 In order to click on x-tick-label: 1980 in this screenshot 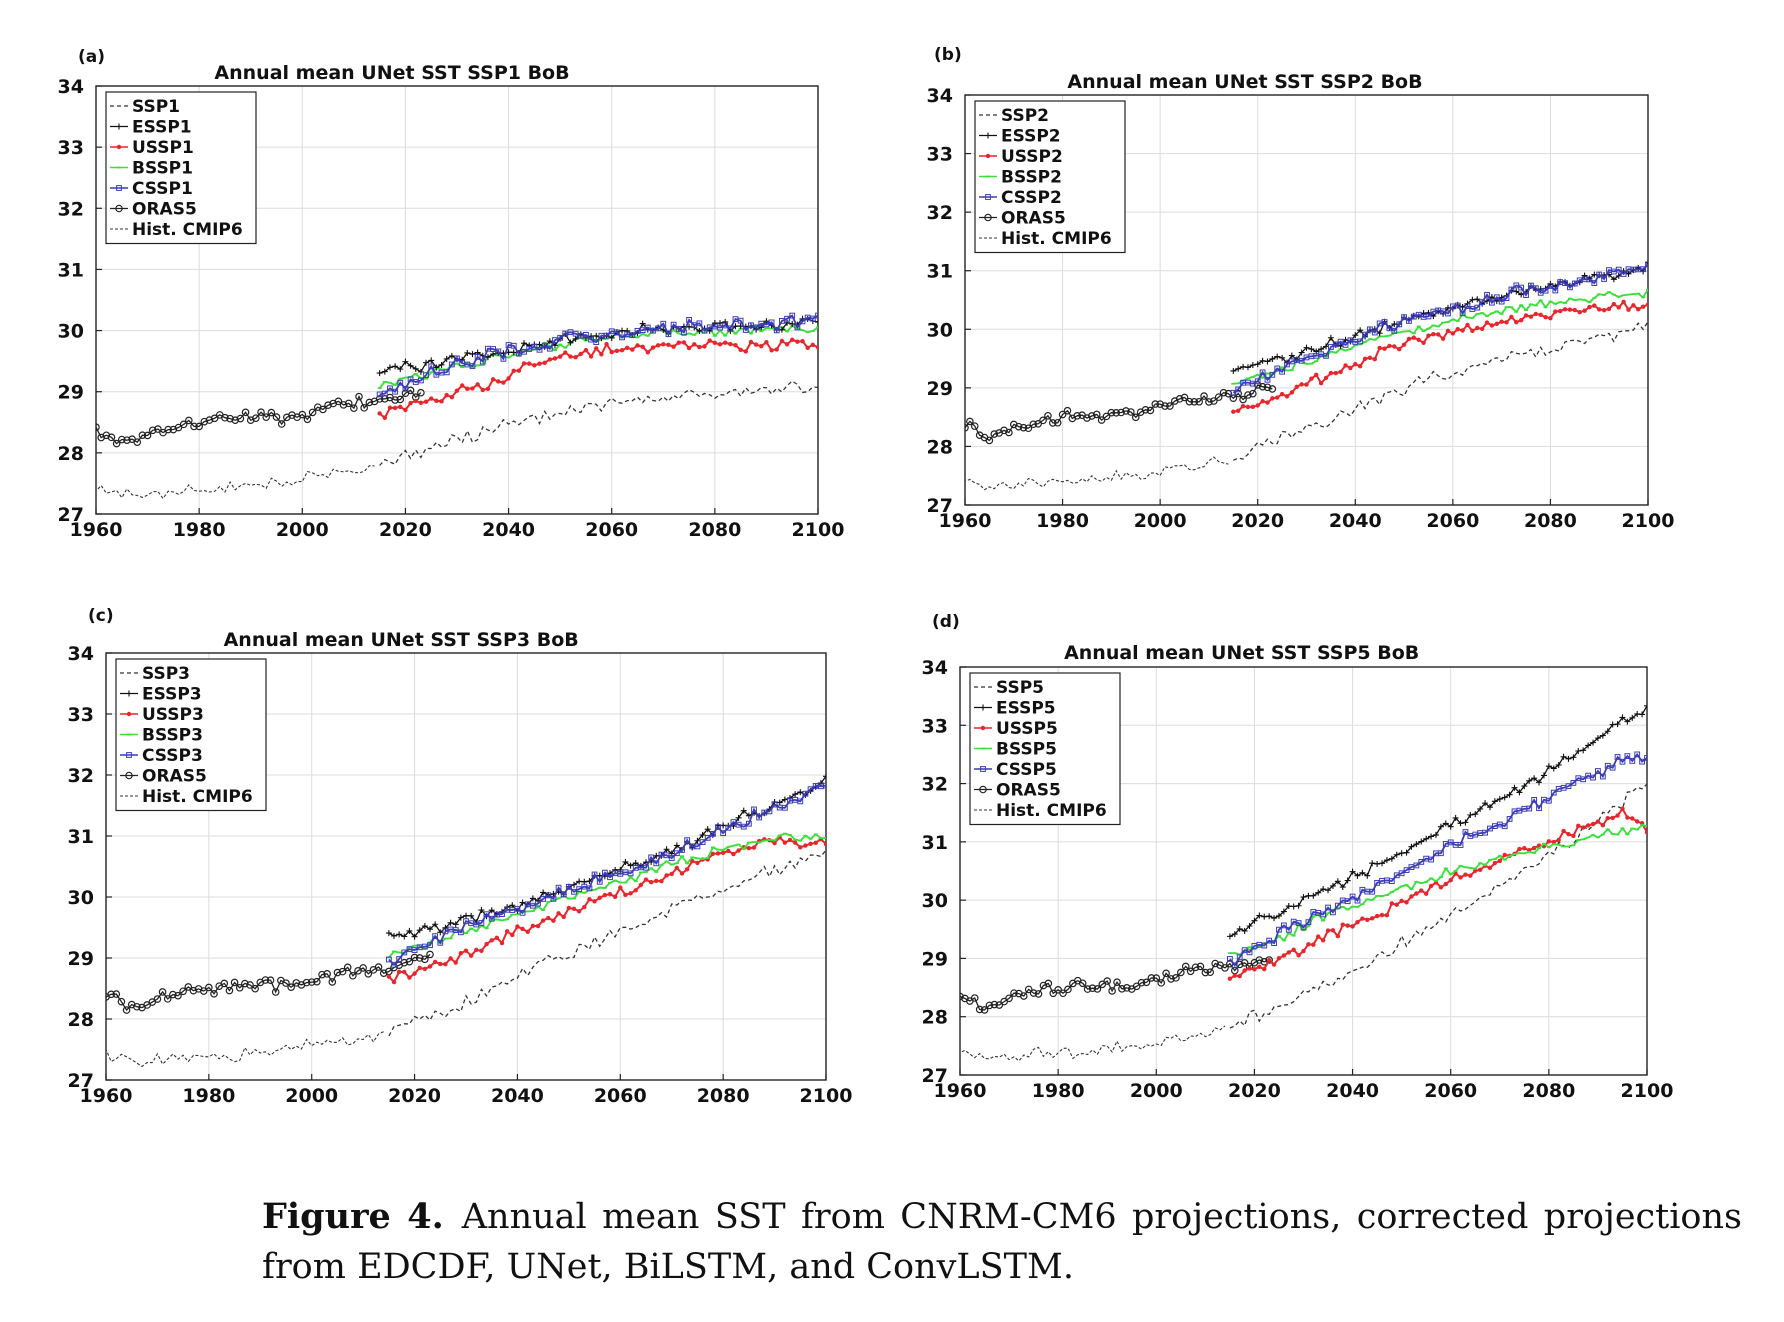, I will do `click(1062, 521)`.